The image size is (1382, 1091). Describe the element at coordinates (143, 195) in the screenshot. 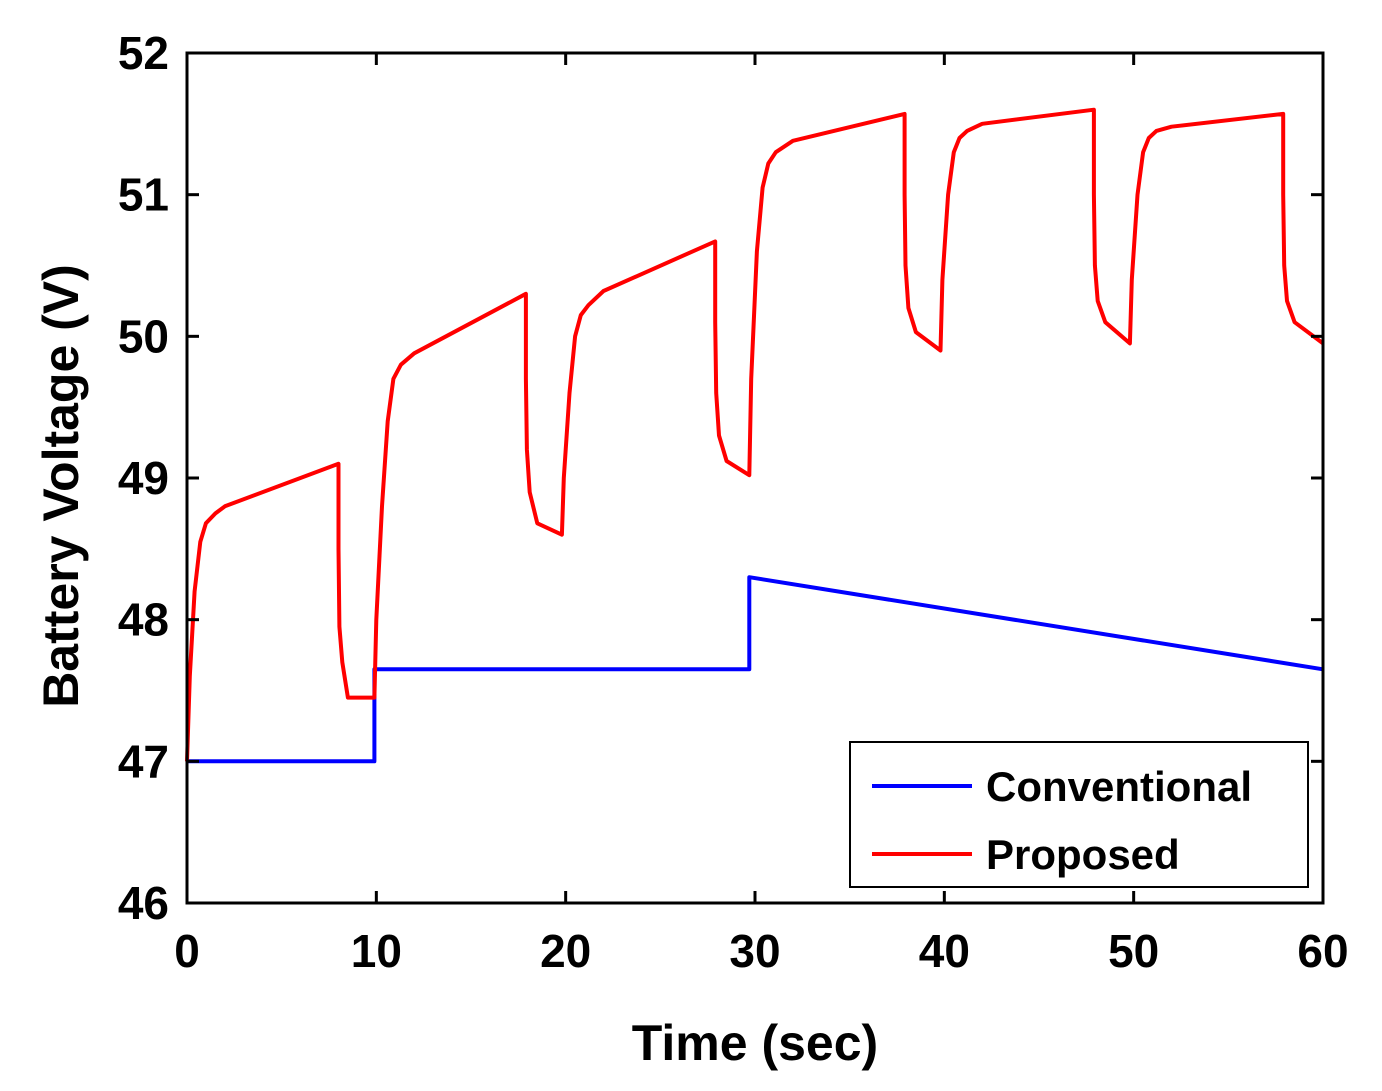

I see `y-tick-label: 51` at that location.